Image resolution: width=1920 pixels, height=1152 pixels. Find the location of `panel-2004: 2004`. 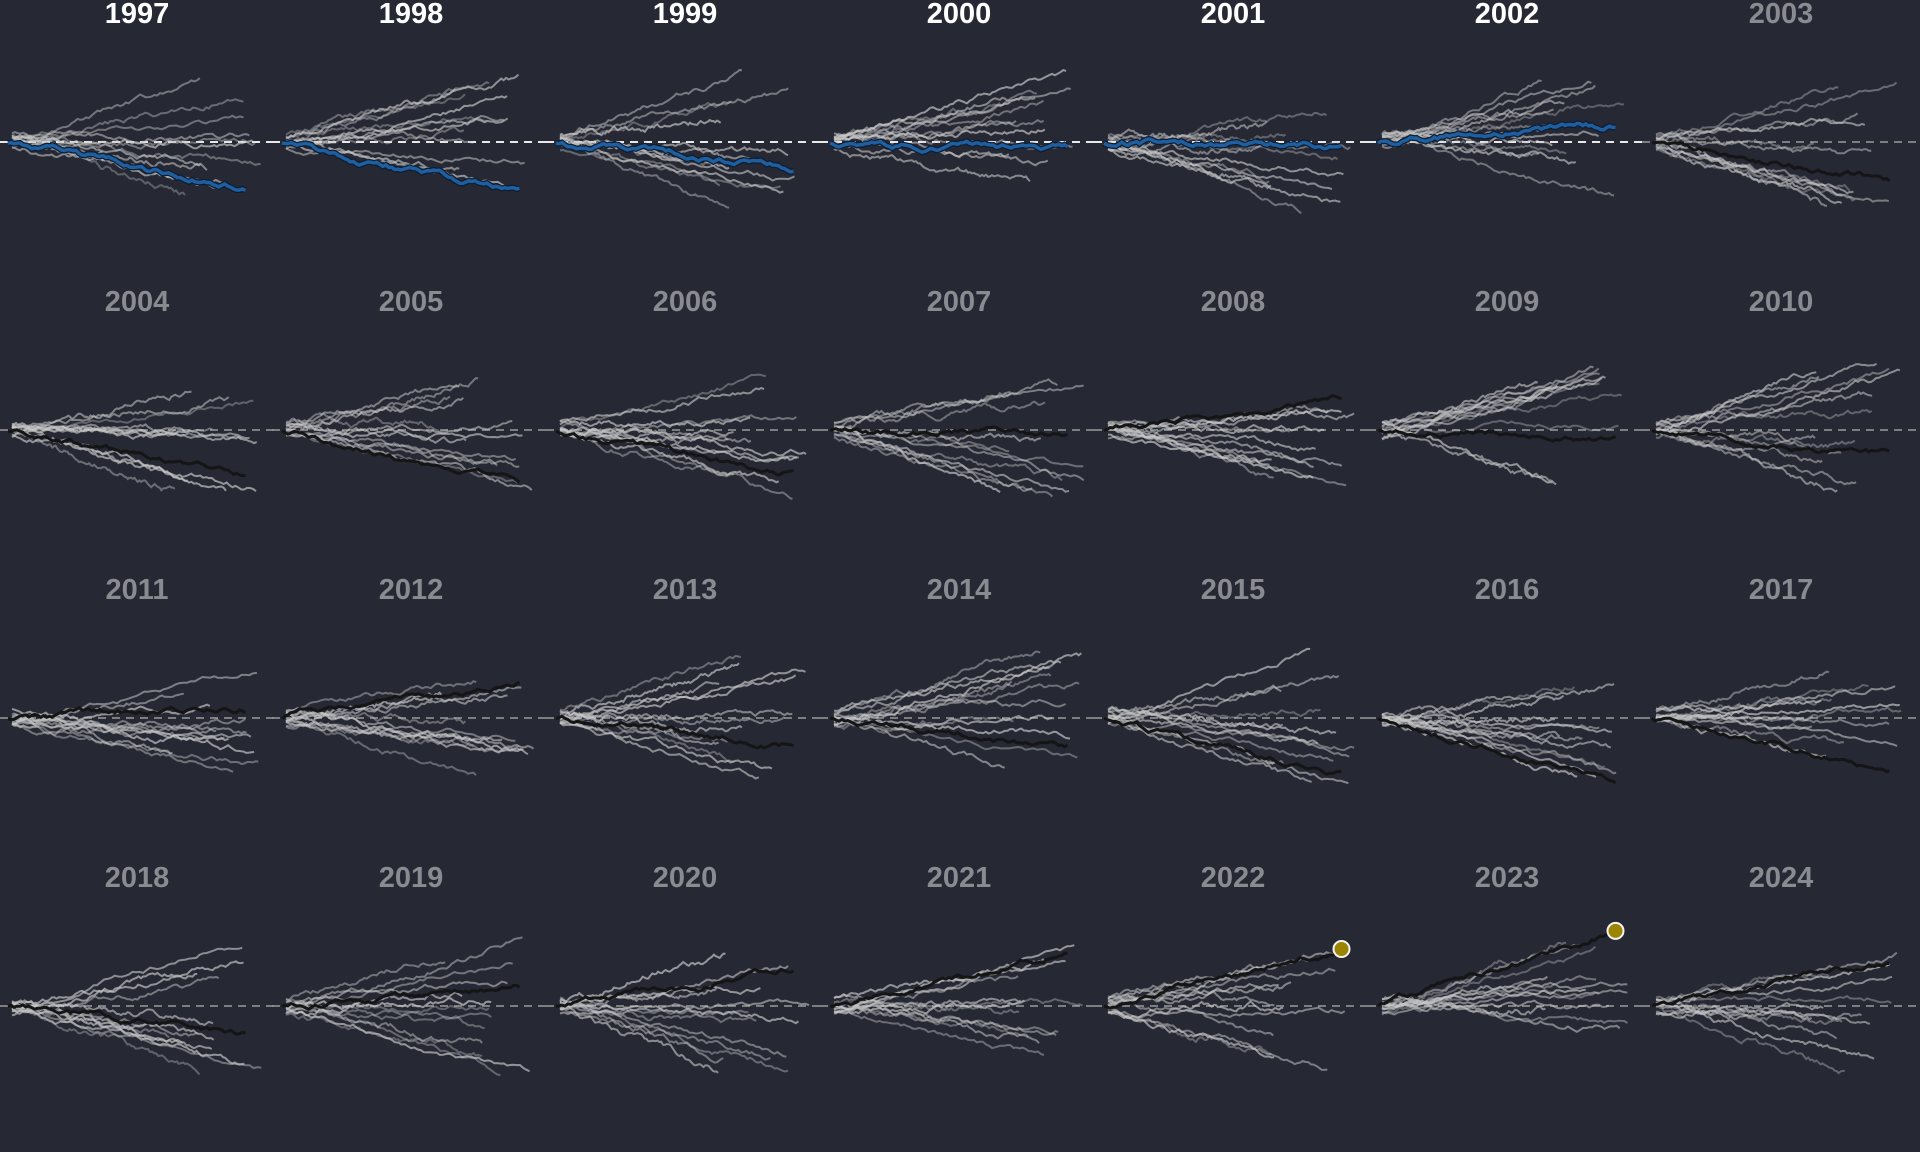

panel-2004: 2004 is located at coordinates (138, 431).